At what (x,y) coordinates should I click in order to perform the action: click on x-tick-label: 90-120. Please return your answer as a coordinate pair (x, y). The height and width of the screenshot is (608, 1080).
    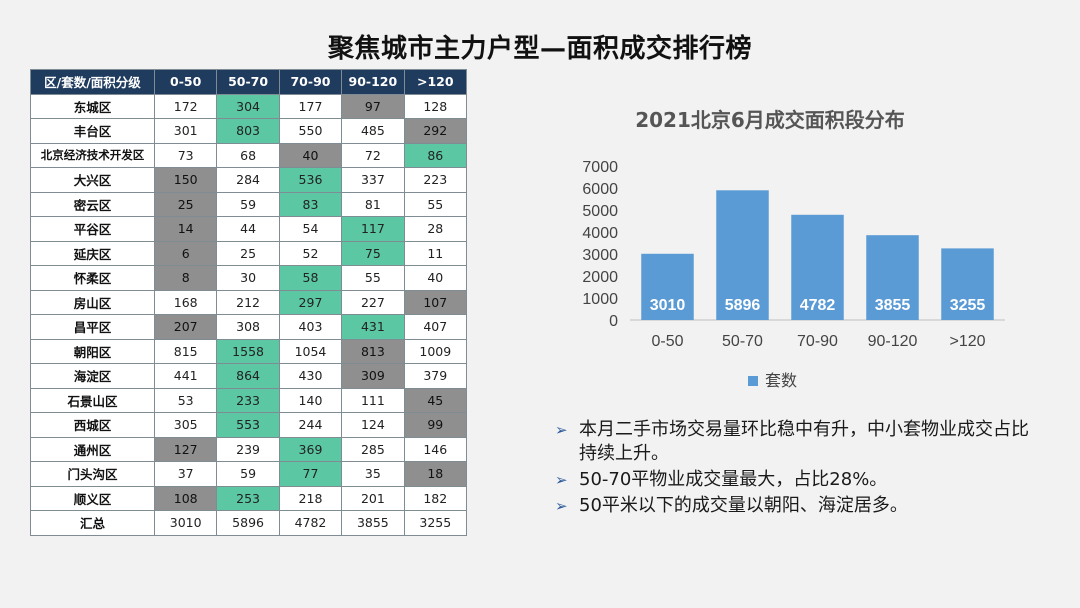
    Looking at the image, I should click on (893, 341).